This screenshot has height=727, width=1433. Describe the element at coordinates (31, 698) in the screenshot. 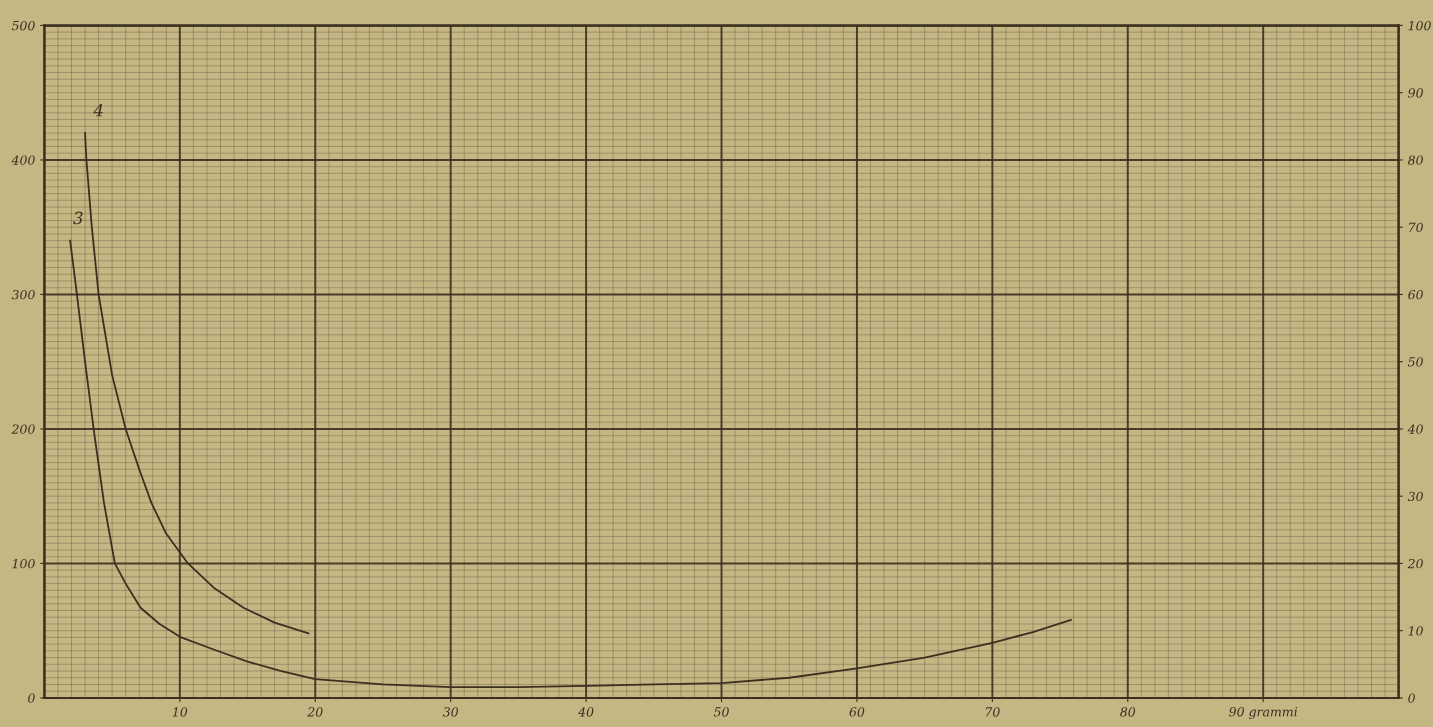

I see `y-tick-label: 0` at that location.